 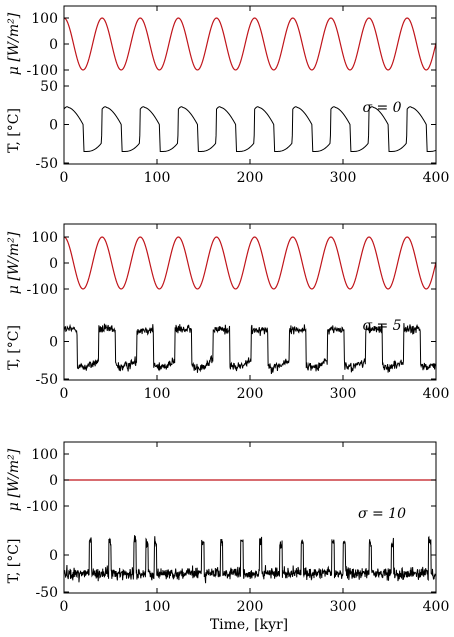 What do you see at coordinates (249, 625) in the screenshot?
I see `x-axis-label: Time, [kyr]` at bounding box center [249, 625].